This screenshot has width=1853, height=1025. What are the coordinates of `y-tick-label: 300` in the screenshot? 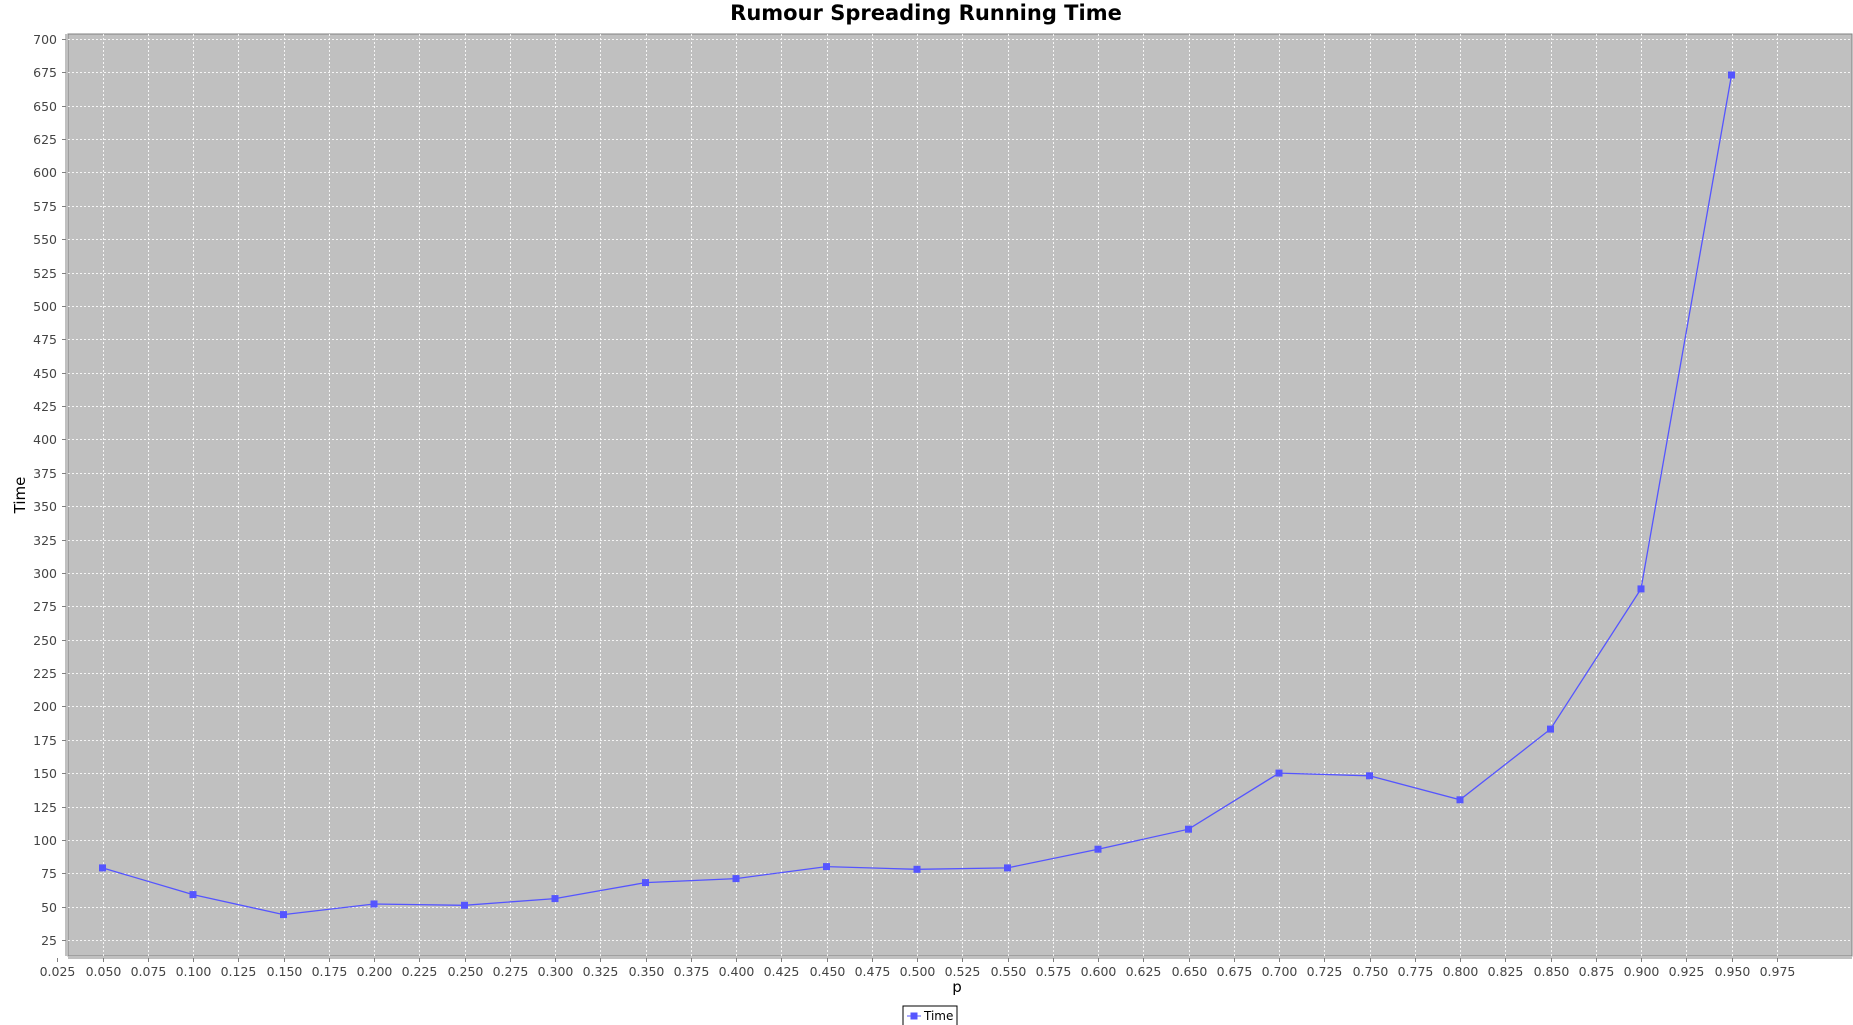 It's located at (45, 573).